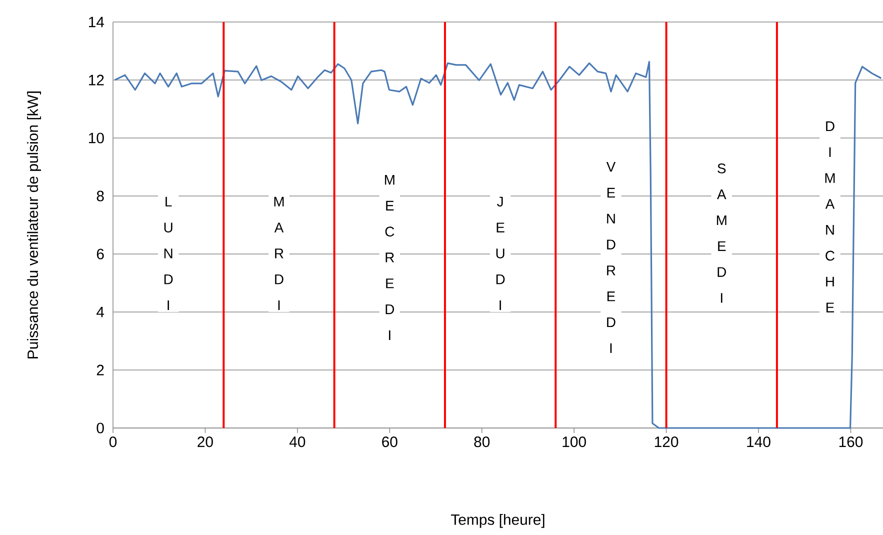 Image resolution: width=883 pixels, height=535 pixels. Describe the element at coordinates (758, 442) in the screenshot. I see `x-tick-label: 140` at that location.